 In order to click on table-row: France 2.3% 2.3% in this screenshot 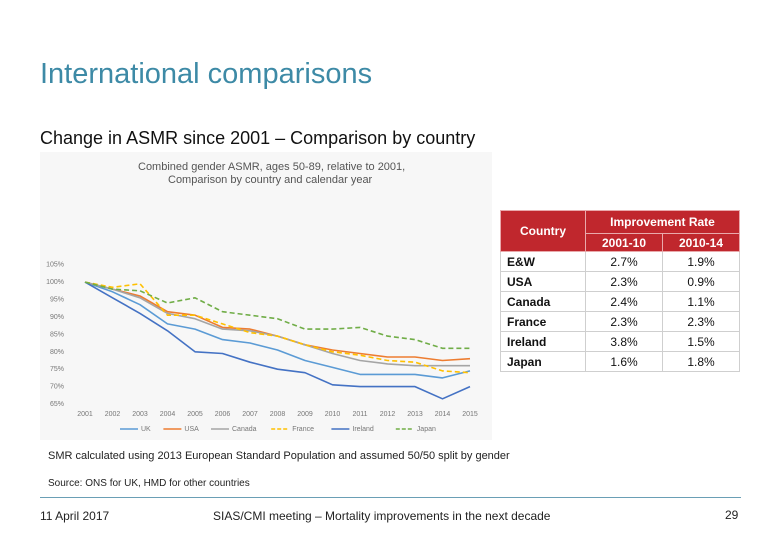, I will do `click(620, 321)`.